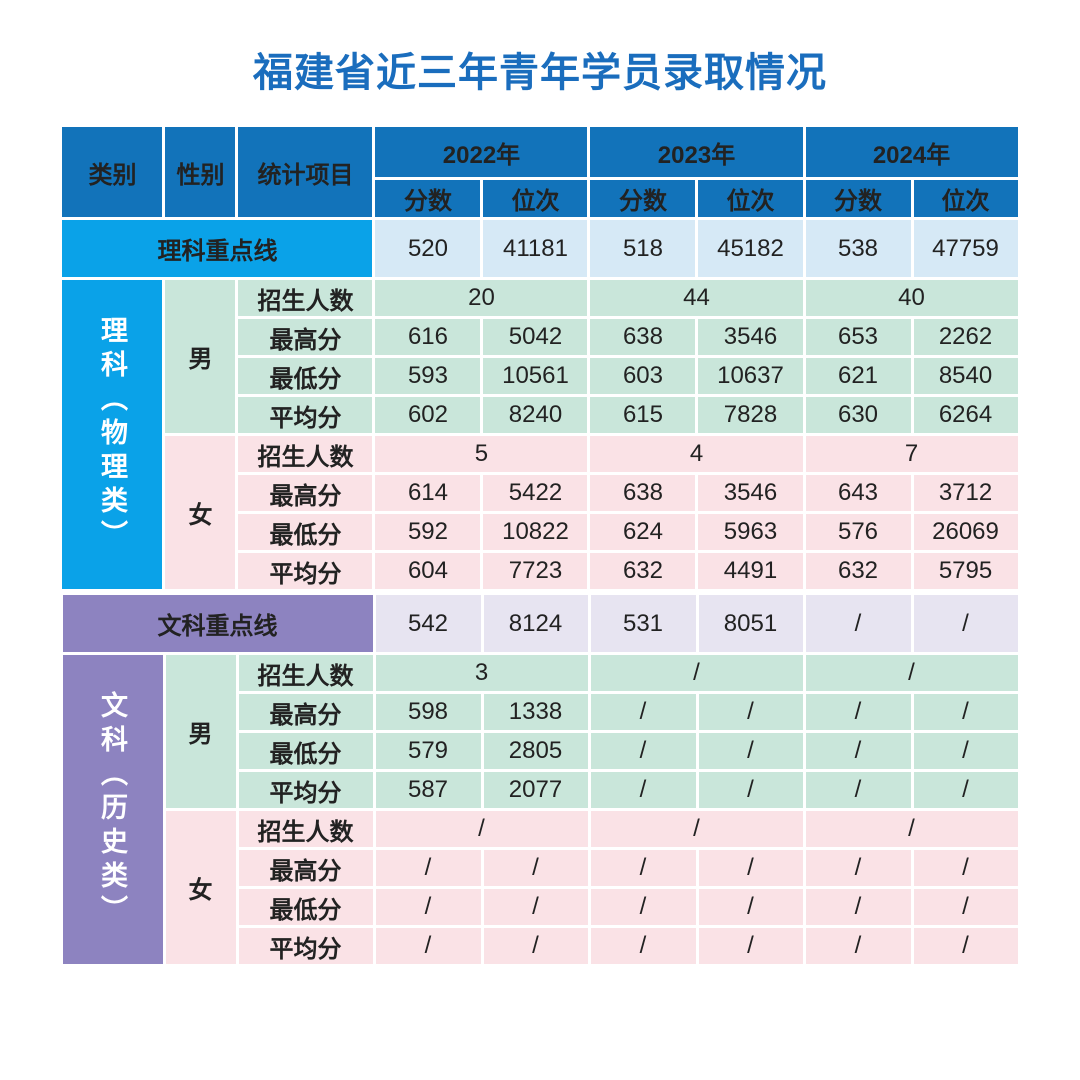 This screenshot has height=1080, width=1080. Describe the element at coordinates (481, 298) in the screenshot. I see `science-male-enroll-2022: 20` at that location.